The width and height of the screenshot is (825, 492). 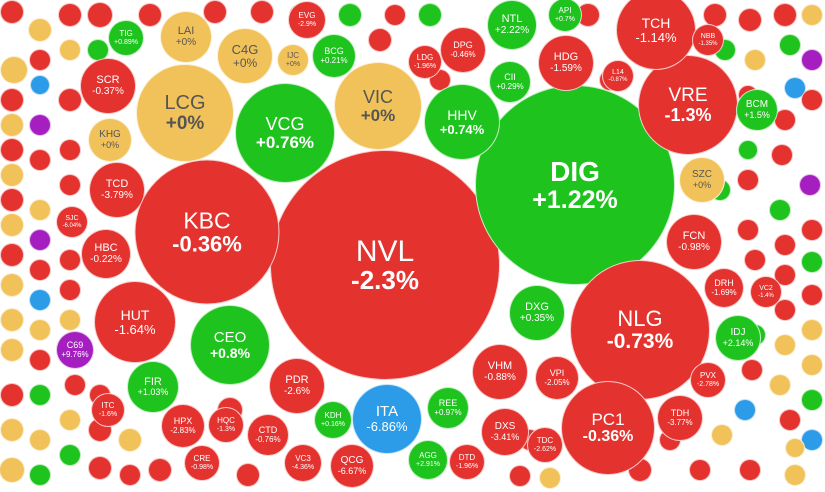 I want to click on stock-cell-drh: DRH -1.69%, so click(x=724, y=288).